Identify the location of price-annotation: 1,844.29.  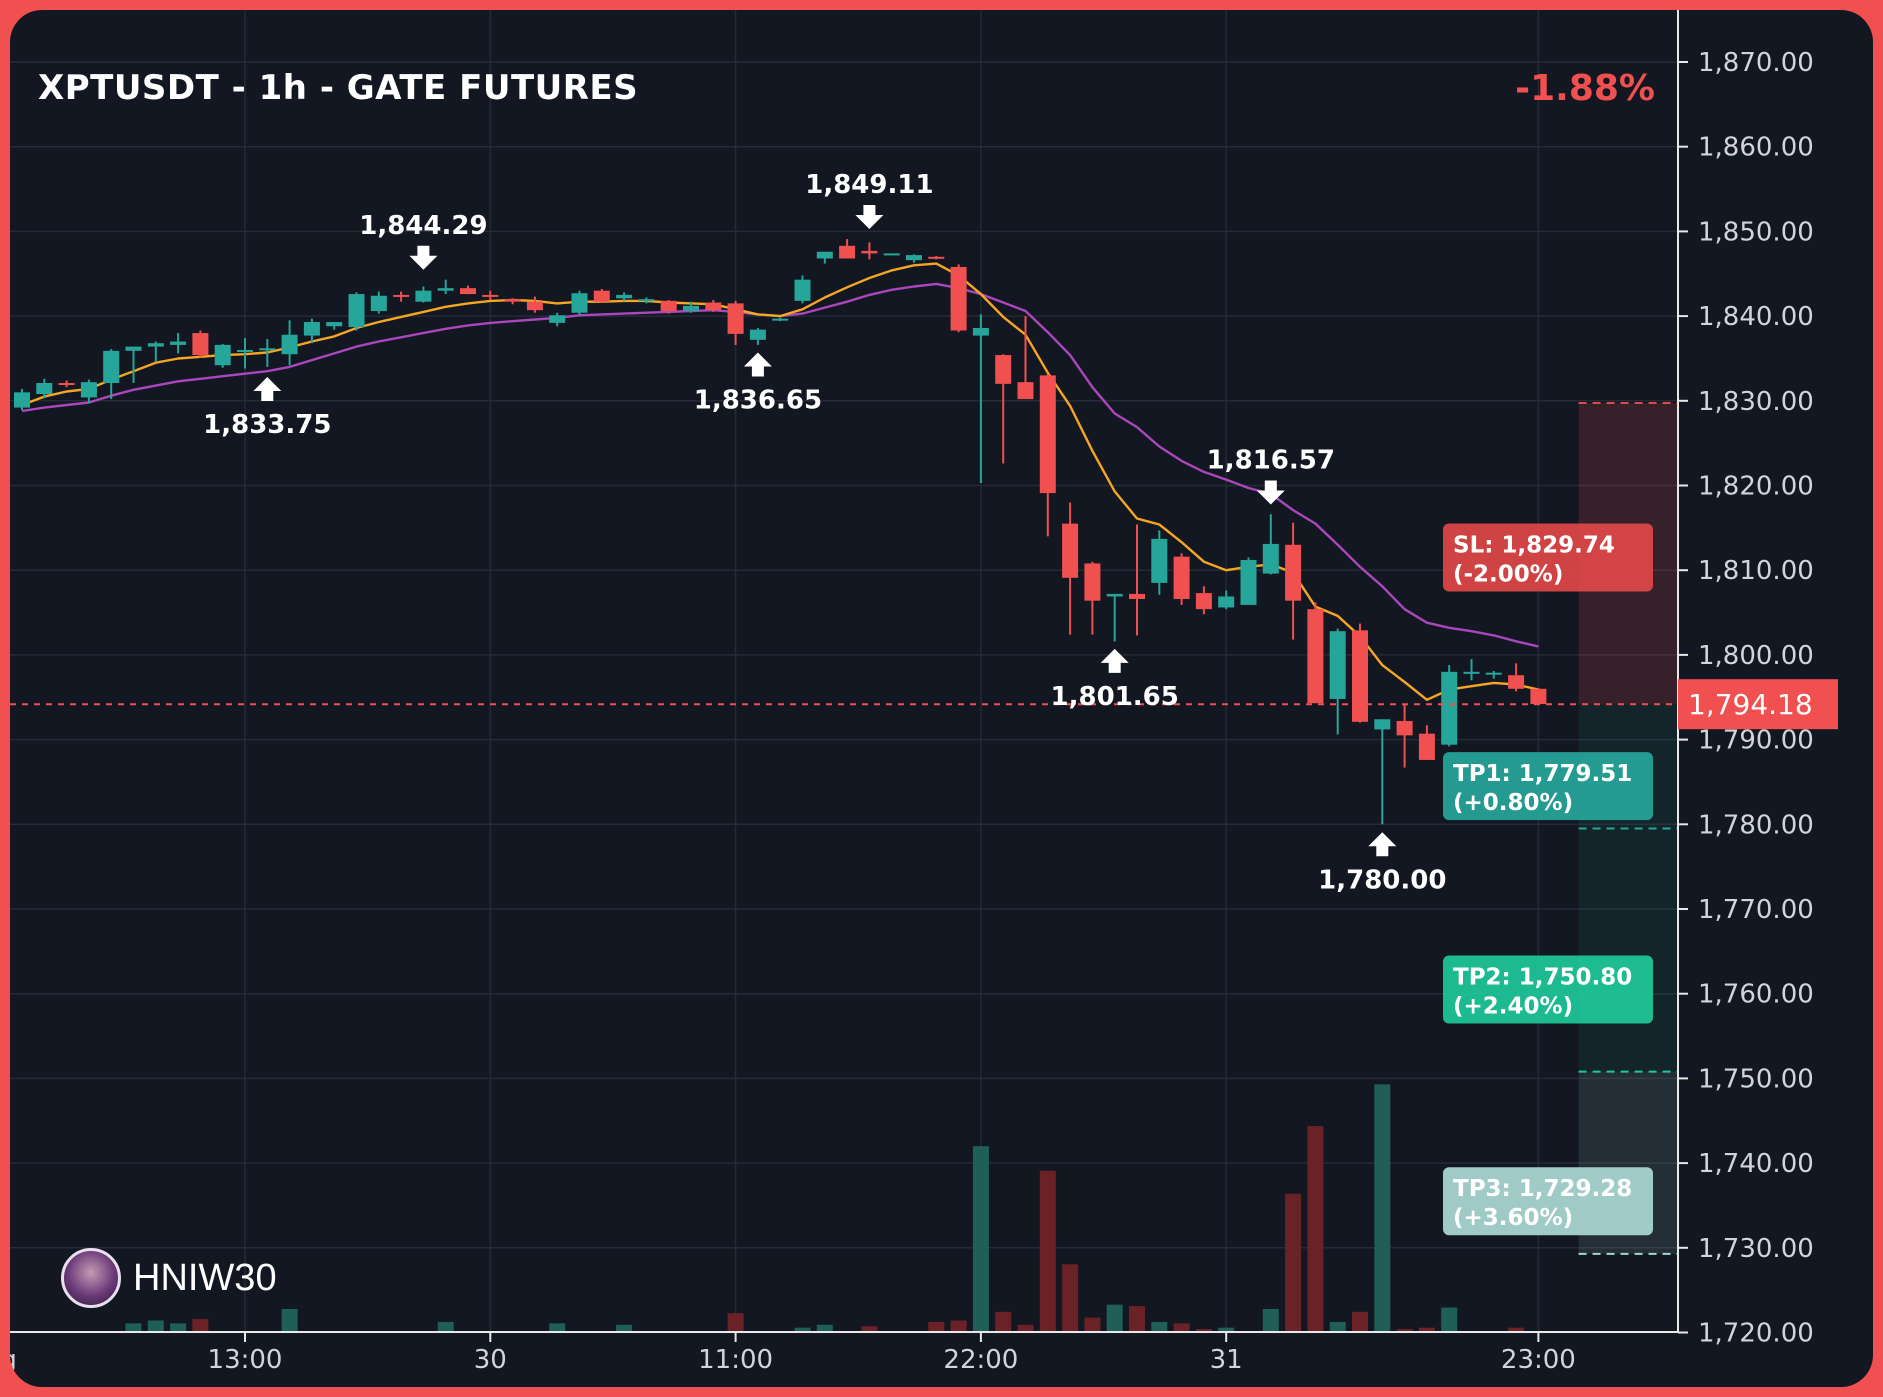
(423, 240).